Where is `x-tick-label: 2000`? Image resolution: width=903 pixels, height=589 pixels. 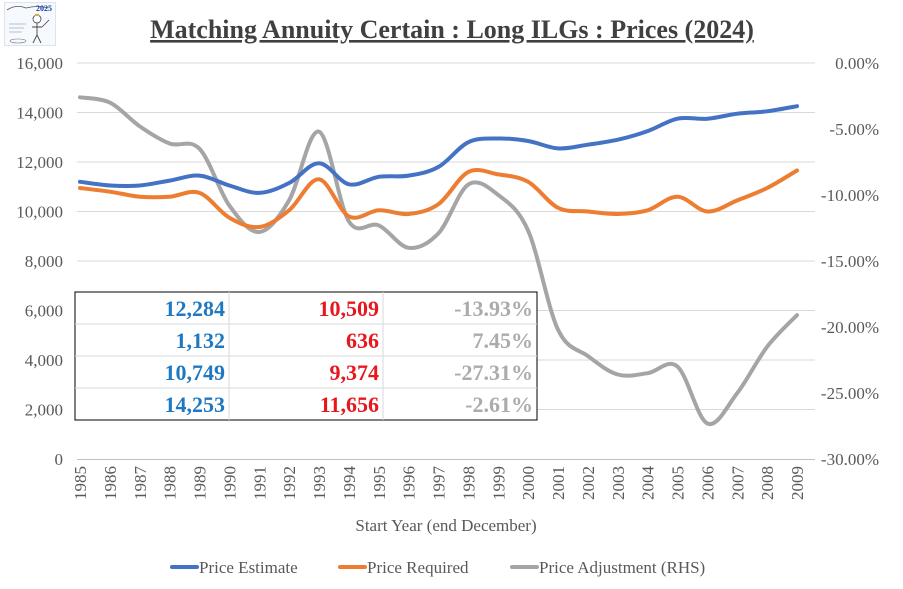 x-tick-label: 2000 is located at coordinates (528, 483).